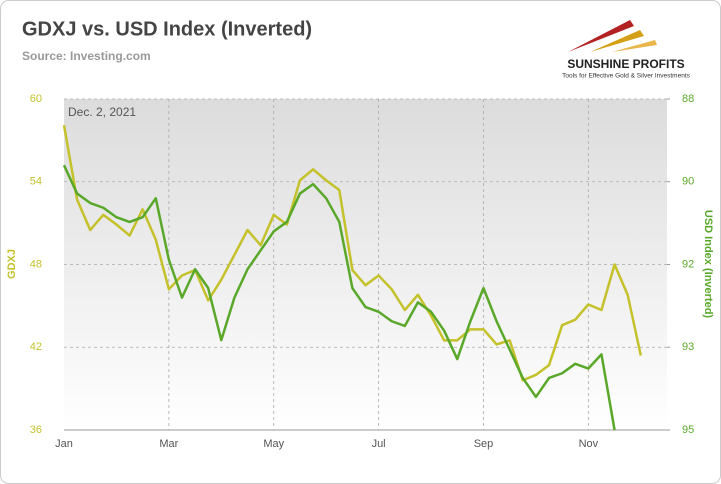 The image size is (721, 484). Describe the element at coordinates (484, 444) in the screenshot. I see `x-tick-label: Sep` at that location.